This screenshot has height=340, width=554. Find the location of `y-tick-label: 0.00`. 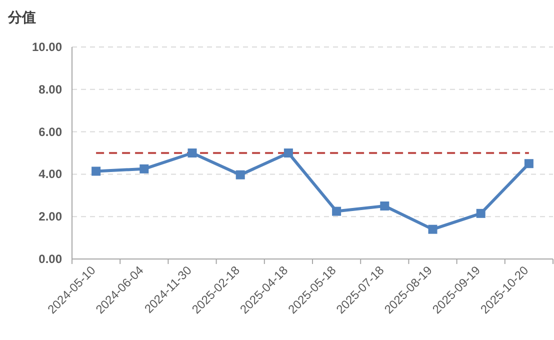

y-tick-label: 0.00 is located at coordinates (50, 259).